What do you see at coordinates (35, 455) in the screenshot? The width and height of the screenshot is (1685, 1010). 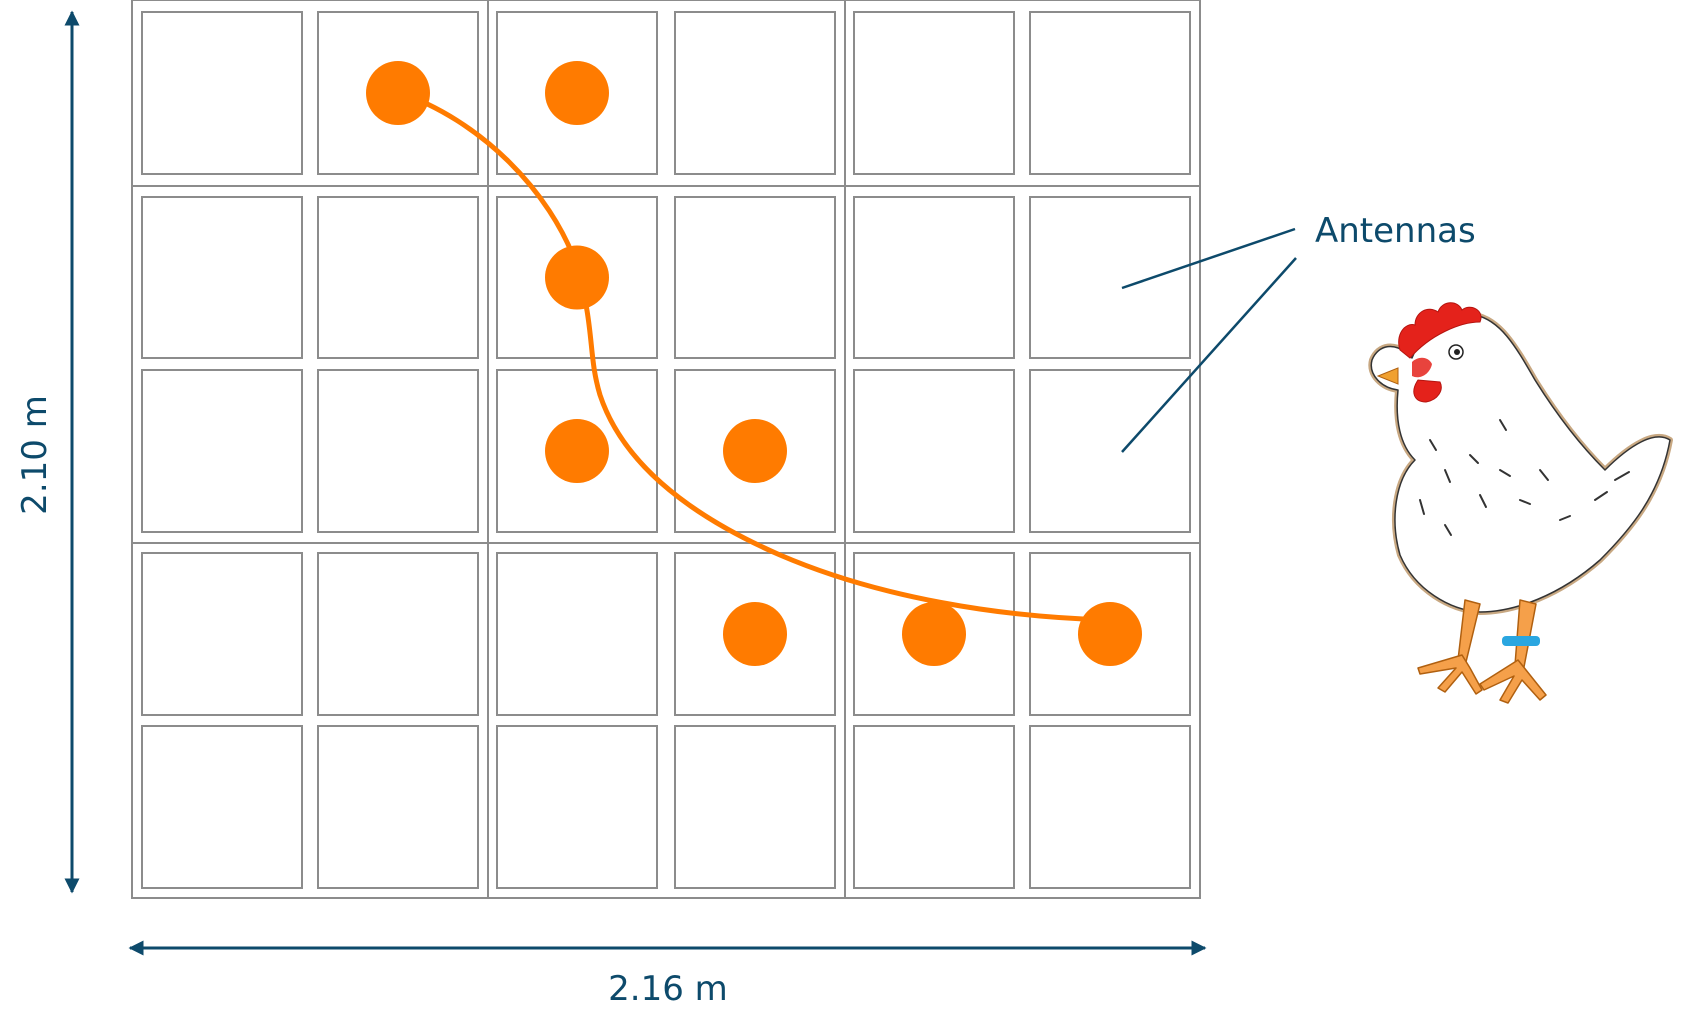 I see `height-label: 2.10 m` at bounding box center [35, 455].